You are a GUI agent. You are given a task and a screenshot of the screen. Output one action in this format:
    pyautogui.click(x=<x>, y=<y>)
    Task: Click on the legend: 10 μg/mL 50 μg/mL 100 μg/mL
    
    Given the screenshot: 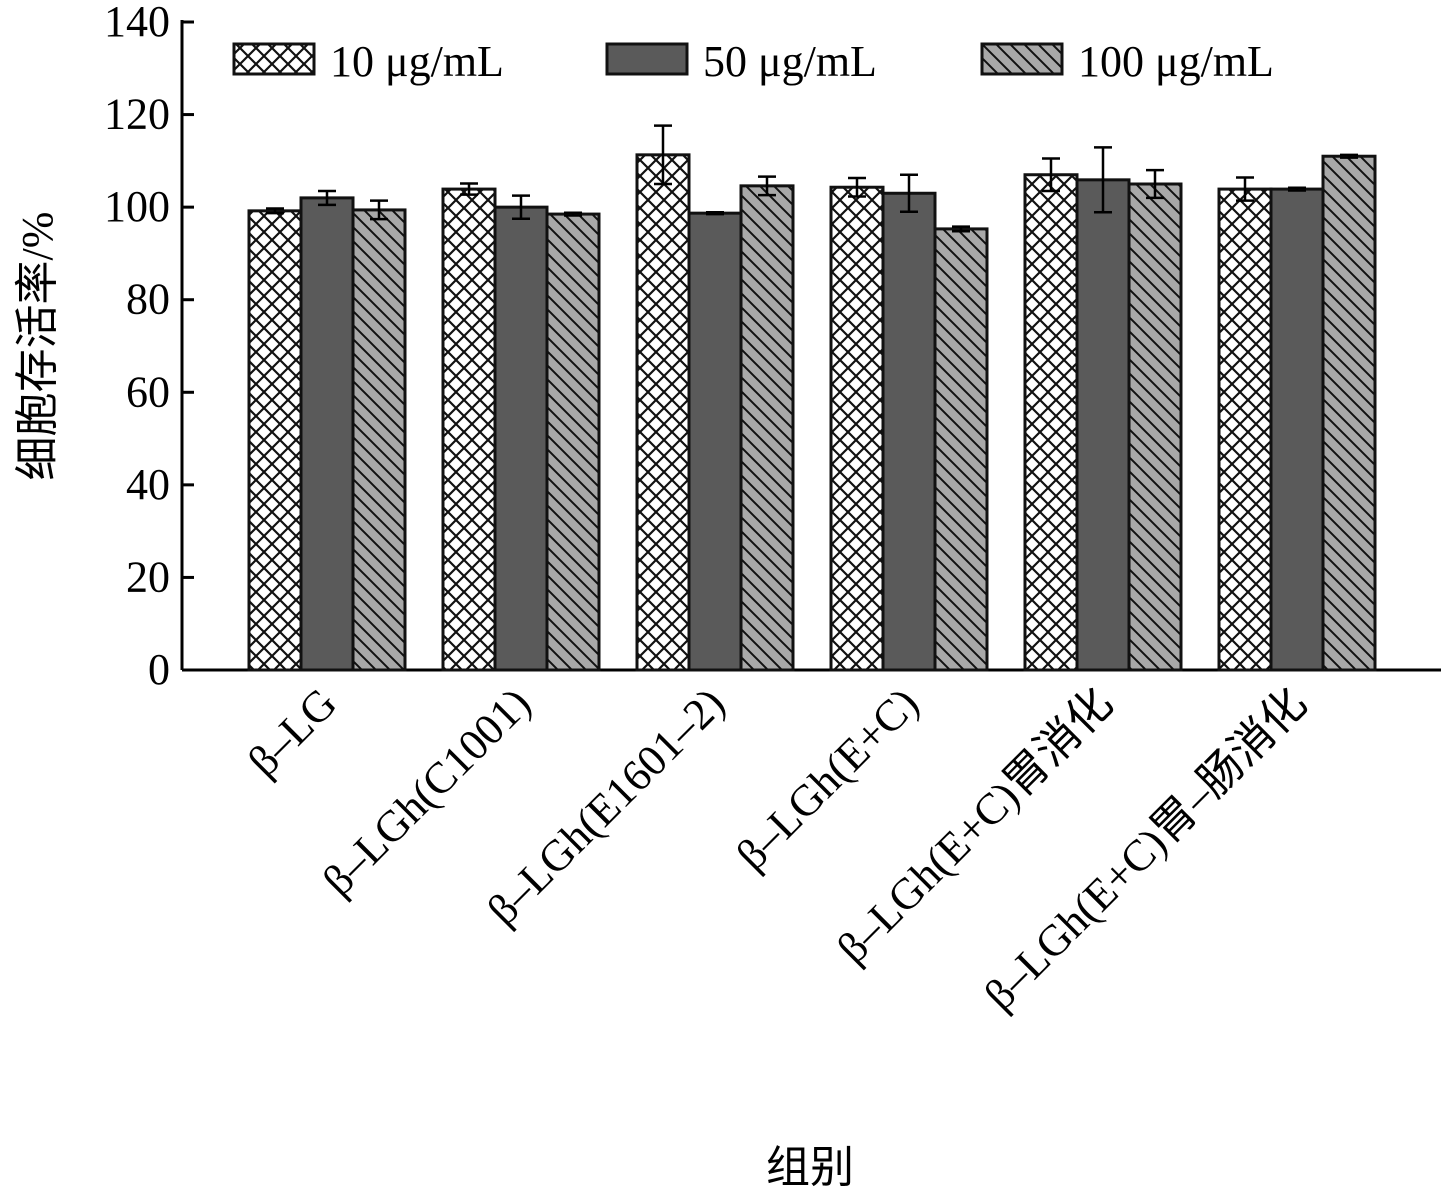 What is the action you would take?
    pyautogui.click(x=753, y=61)
    